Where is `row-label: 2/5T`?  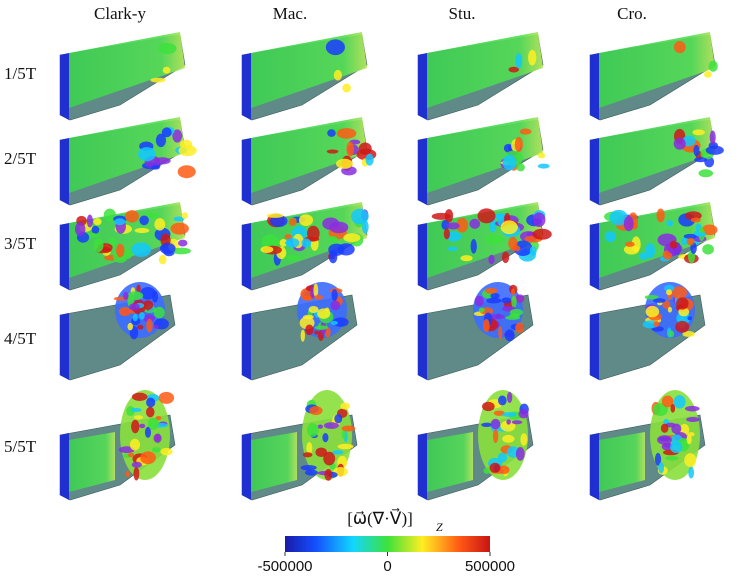 row-label: 2/5T is located at coordinates (20, 158).